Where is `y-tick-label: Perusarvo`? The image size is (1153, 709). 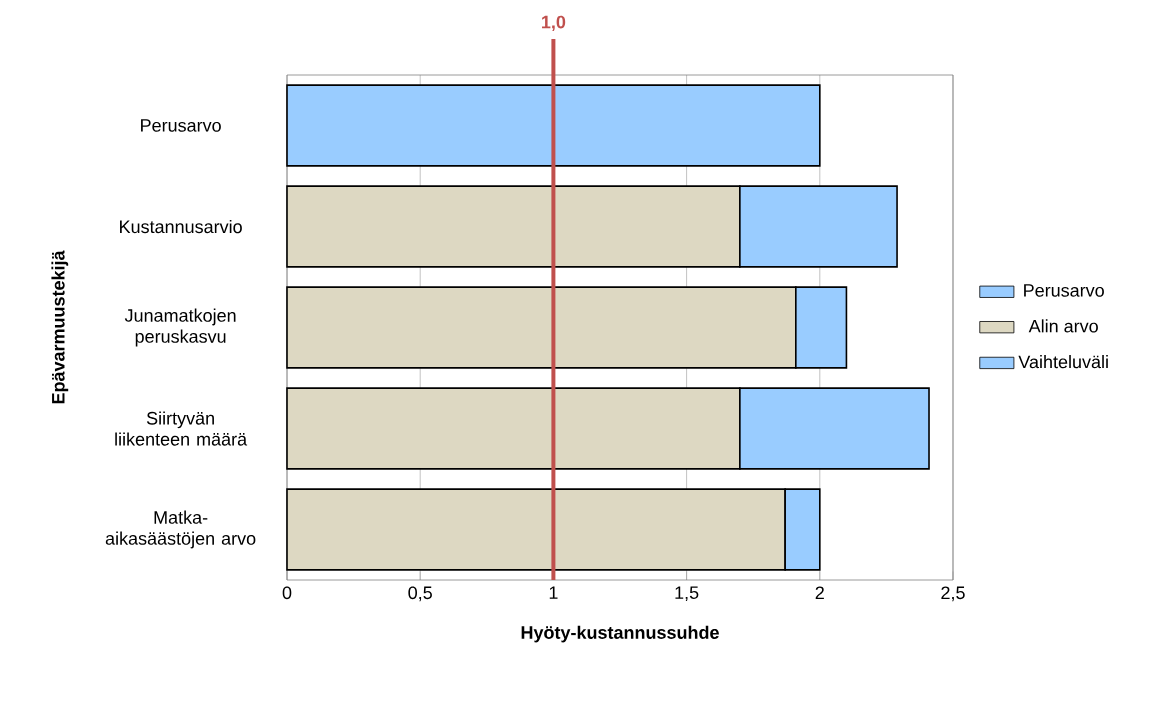
y-tick-label: Perusarvo is located at coordinates (181, 125).